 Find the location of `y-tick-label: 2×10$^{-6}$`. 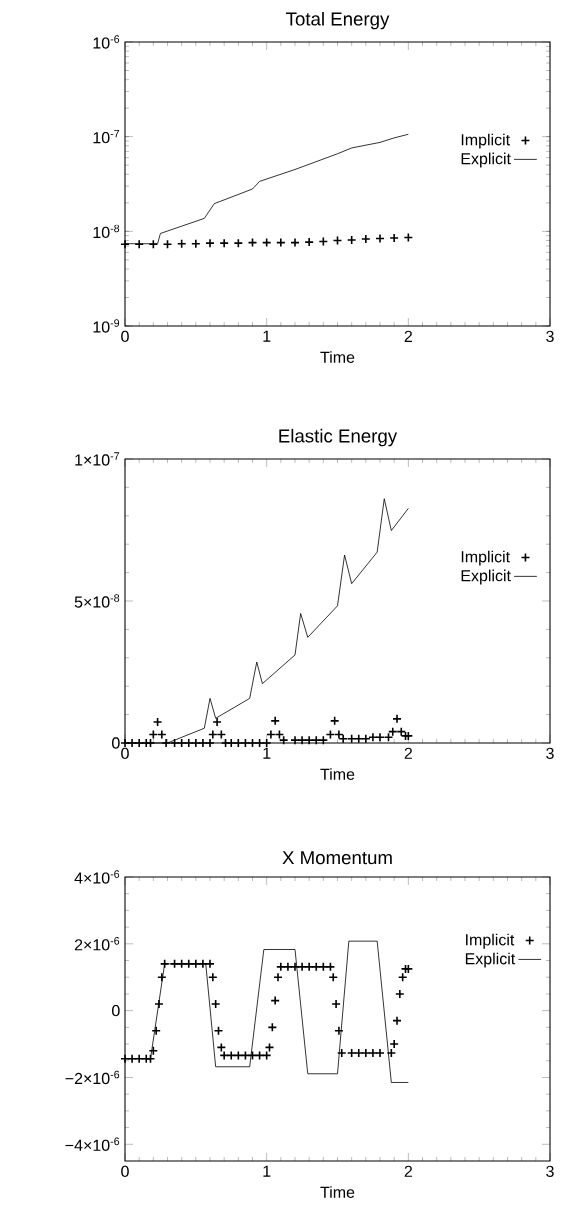

y-tick-label: 2×10$^{-6}$ is located at coordinates (97, 944).